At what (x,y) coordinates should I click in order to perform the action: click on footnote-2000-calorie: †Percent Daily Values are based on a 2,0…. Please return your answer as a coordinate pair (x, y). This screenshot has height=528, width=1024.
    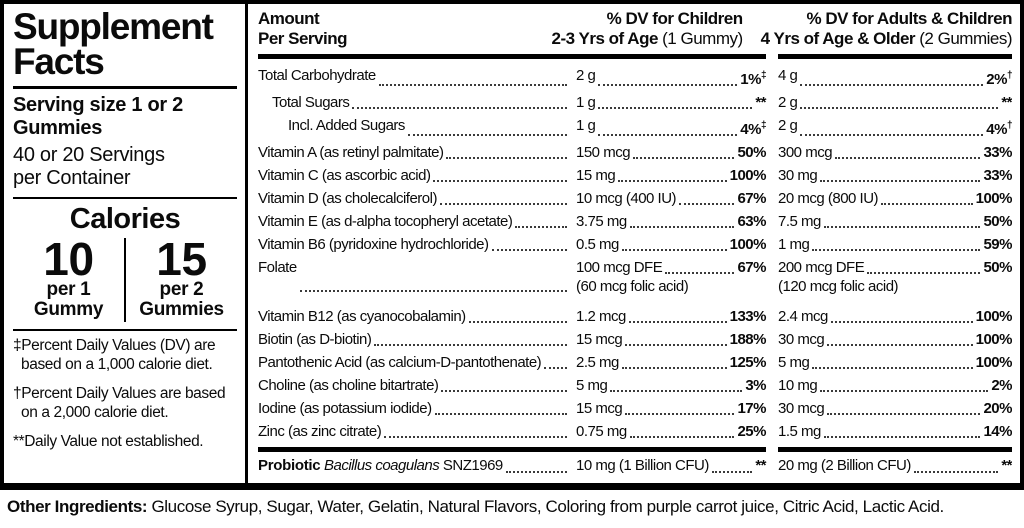
    Looking at the image, I should click on (119, 403).